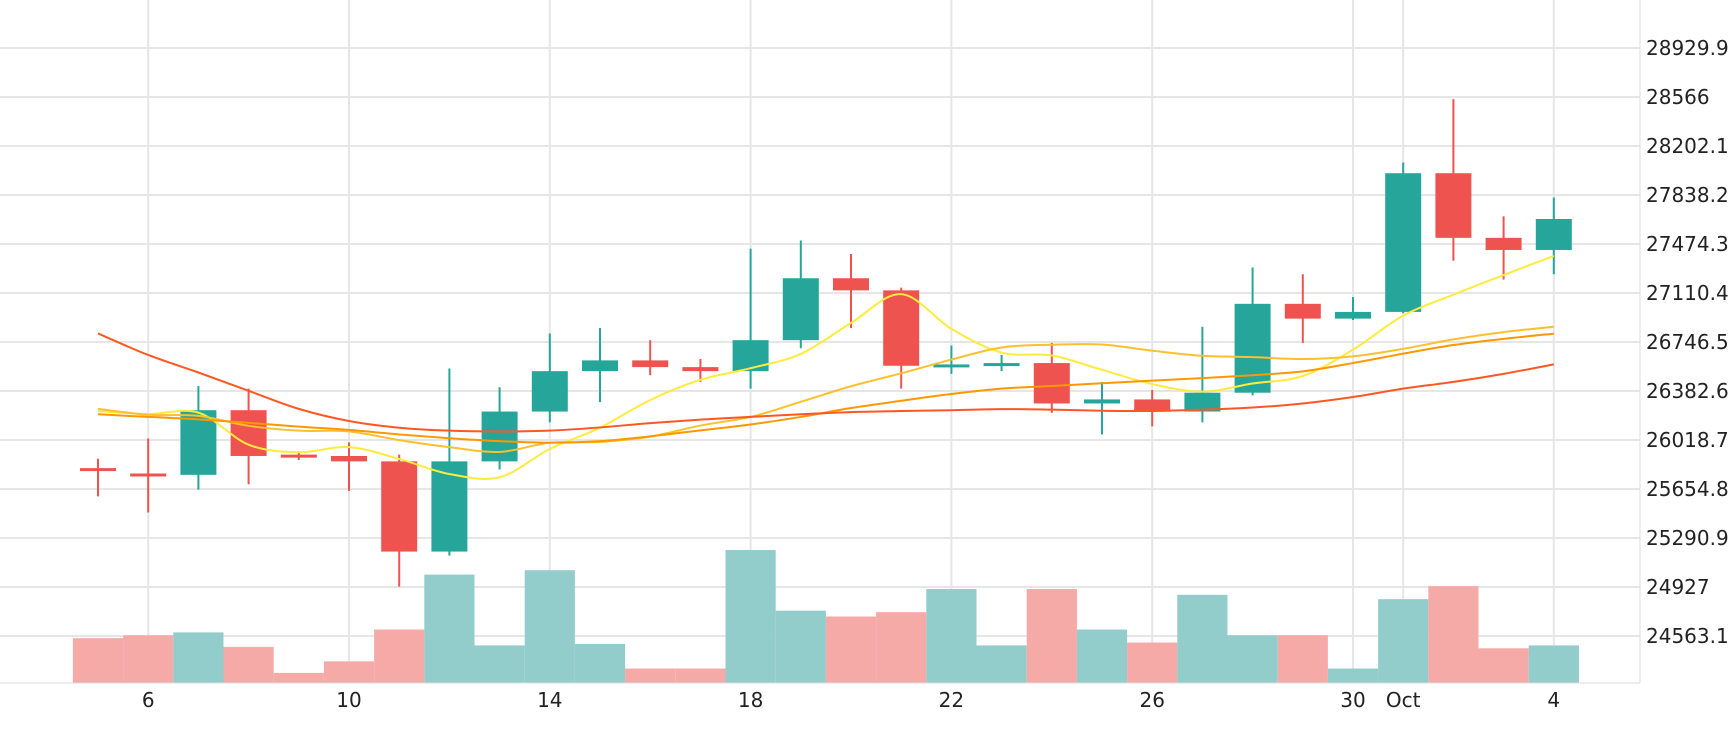 This screenshot has height=735, width=1730. I want to click on y-tick-label: 28929.9, so click(1687, 48).